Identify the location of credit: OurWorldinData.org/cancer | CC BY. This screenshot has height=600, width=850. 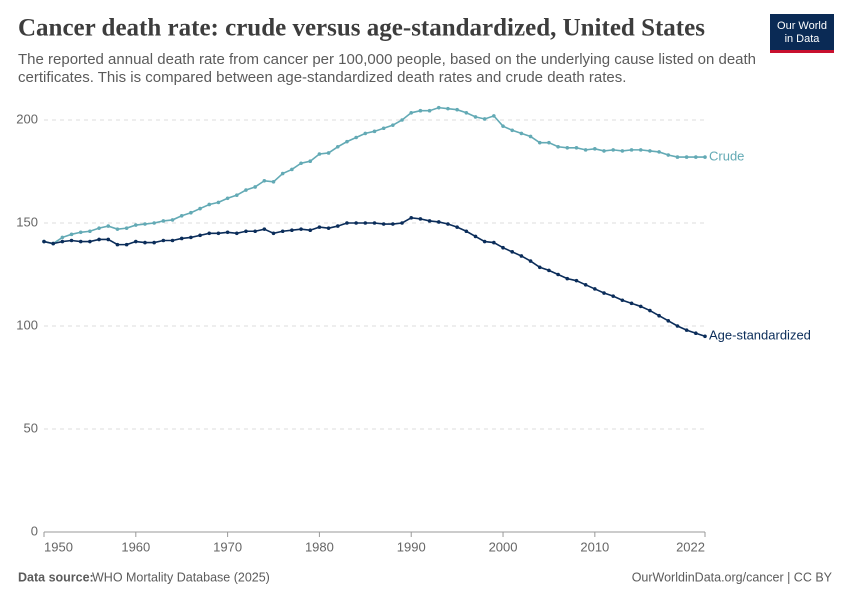
(732, 577).